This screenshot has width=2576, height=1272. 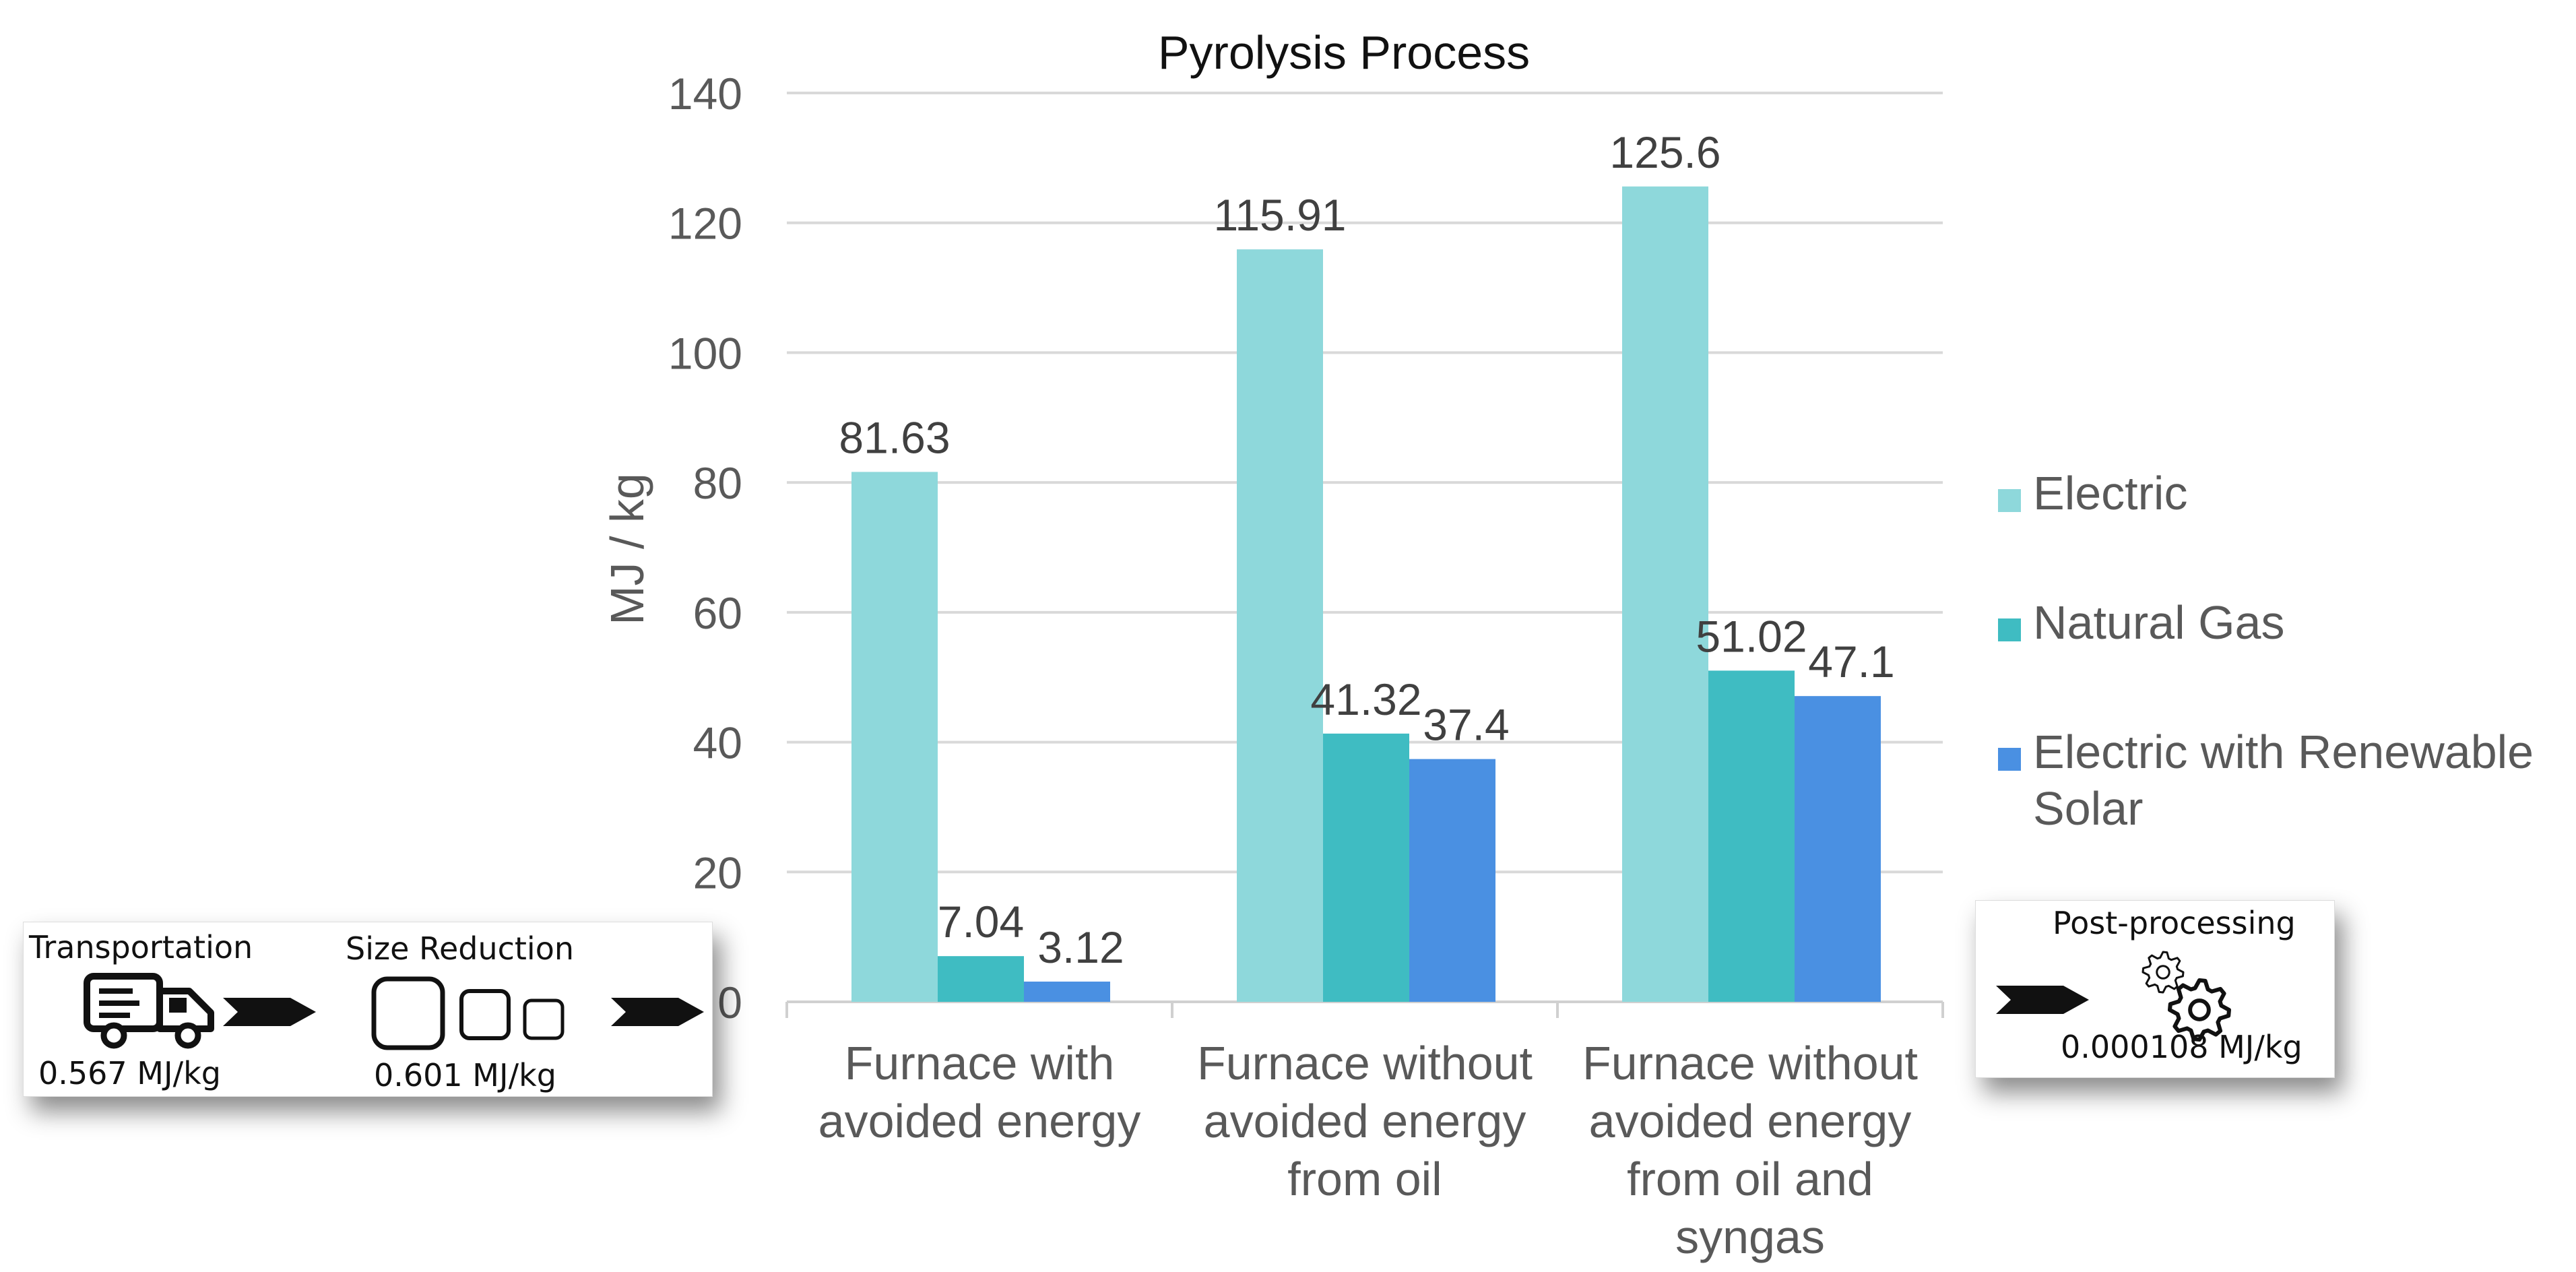 What do you see at coordinates (1664, 152) in the screenshot?
I see `data-label: 125.6` at bounding box center [1664, 152].